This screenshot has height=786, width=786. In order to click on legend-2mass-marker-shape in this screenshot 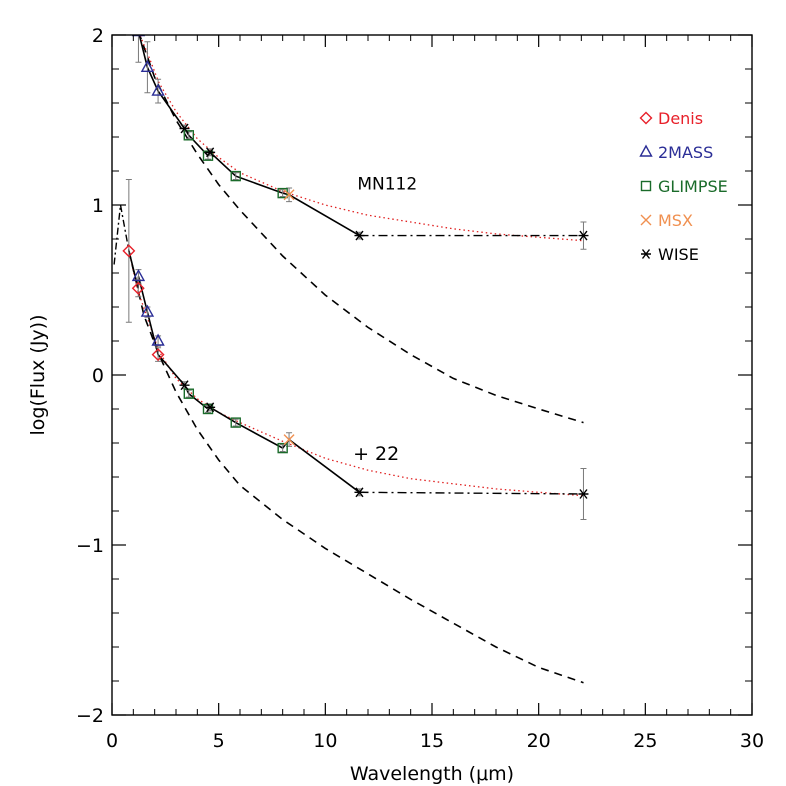, I will do `click(646, 150)`.